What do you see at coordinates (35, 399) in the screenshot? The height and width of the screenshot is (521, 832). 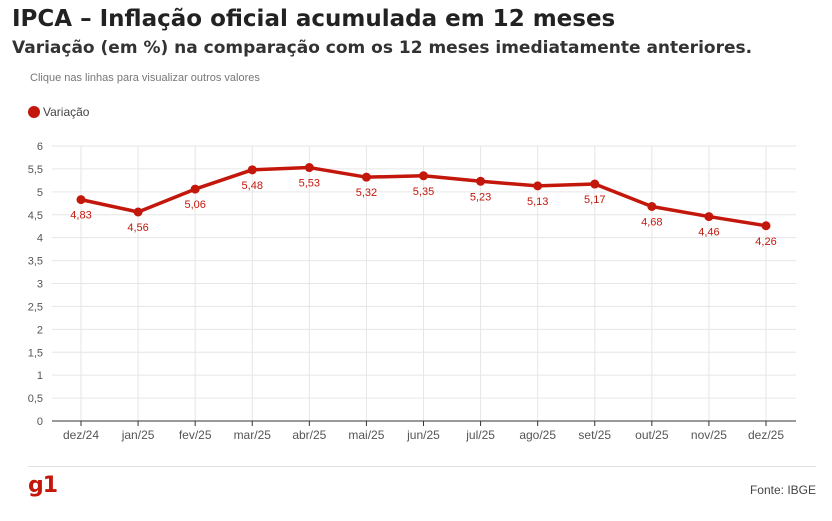 I see `y-tick-label: 0,5` at bounding box center [35, 399].